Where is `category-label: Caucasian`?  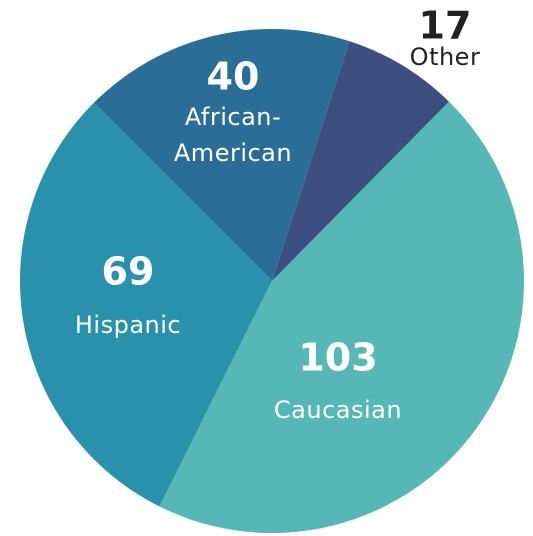 category-label: Caucasian is located at coordinates (338, 410).